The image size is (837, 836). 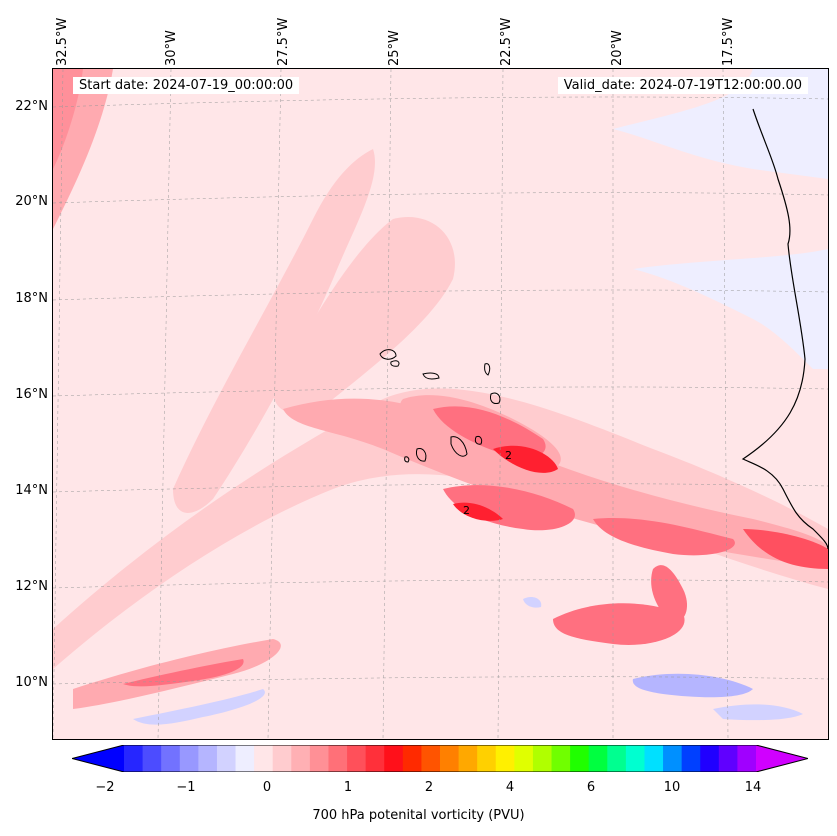 I want to click on parallel-18n, so click(x=440, y=295).